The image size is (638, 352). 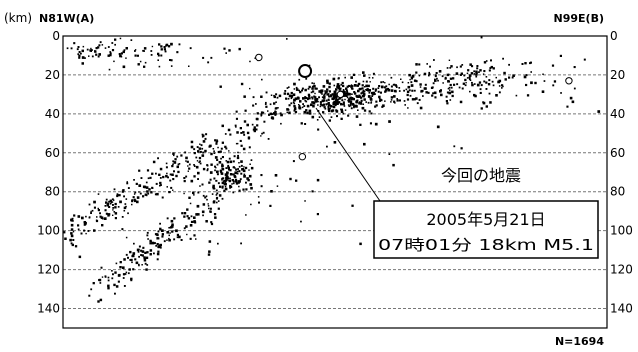 I want to click on y-tick-label-right: 40, so click(x=617, y=114).